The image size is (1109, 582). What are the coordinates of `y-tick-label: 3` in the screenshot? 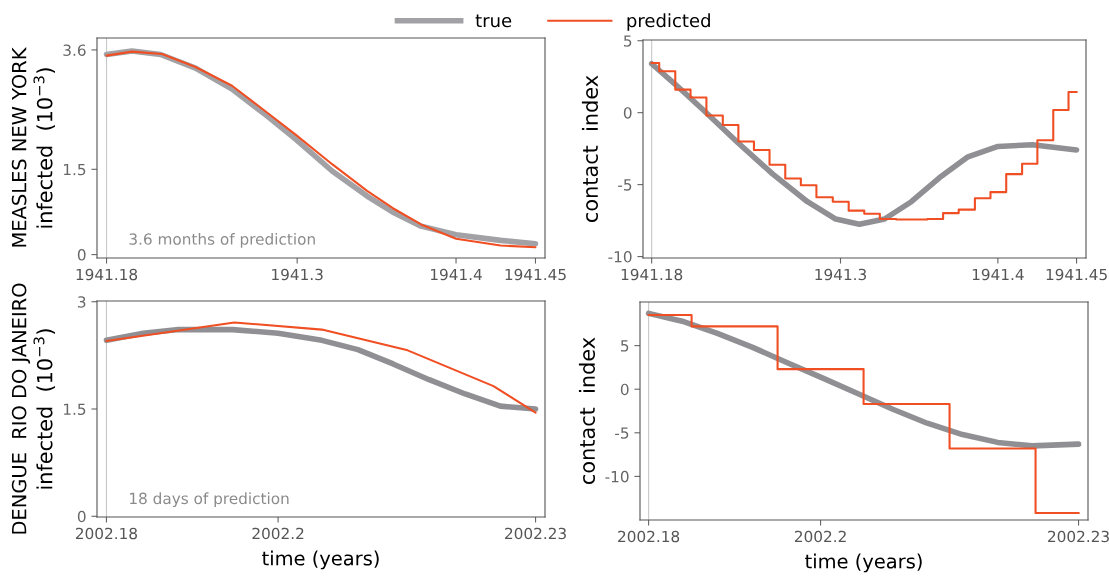 It's located at (82, 302).